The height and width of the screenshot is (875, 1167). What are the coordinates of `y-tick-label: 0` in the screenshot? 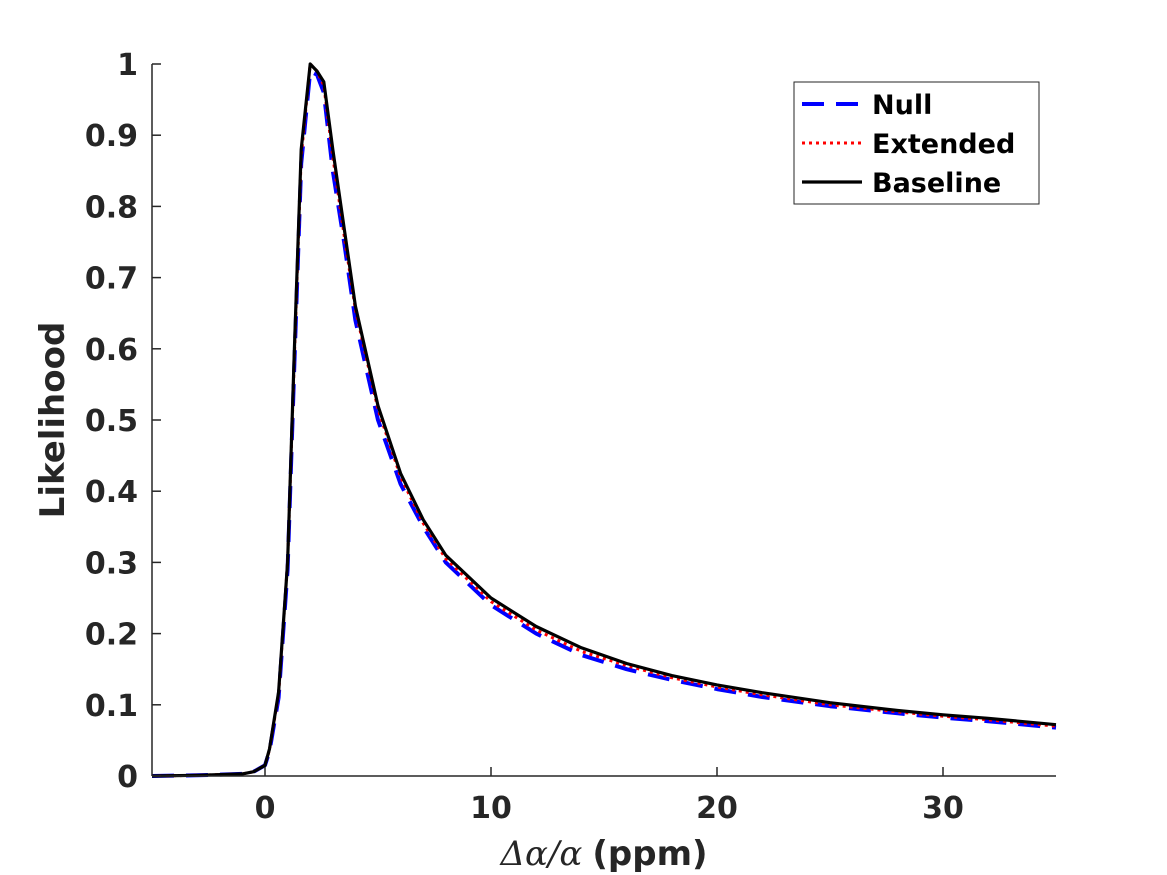 It's located at (127, 777).